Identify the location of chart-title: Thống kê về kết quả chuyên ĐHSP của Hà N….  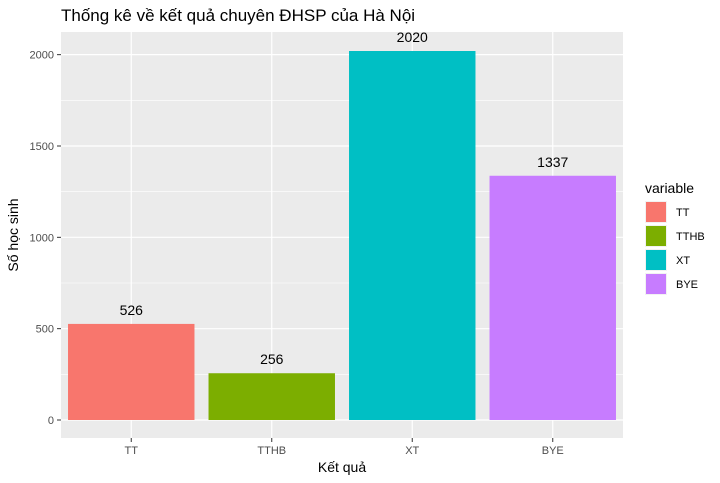
(238, 15).